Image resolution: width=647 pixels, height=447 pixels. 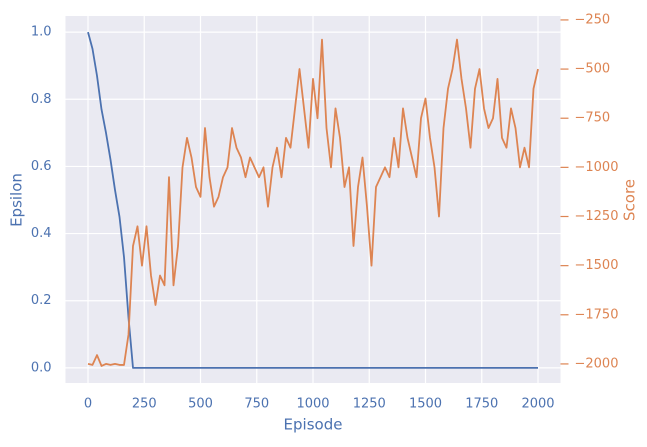 What do you see at coordinates (630, 200) in the screenshot?
I see `y2-axis-label: Score` at bounding box center [630, 200].